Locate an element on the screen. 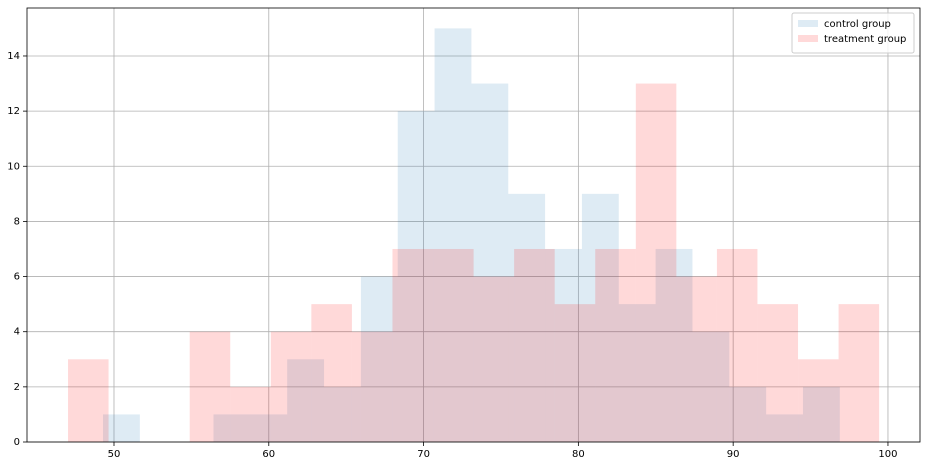  x-tick-label: 100 is located at coordinates (887, 454).